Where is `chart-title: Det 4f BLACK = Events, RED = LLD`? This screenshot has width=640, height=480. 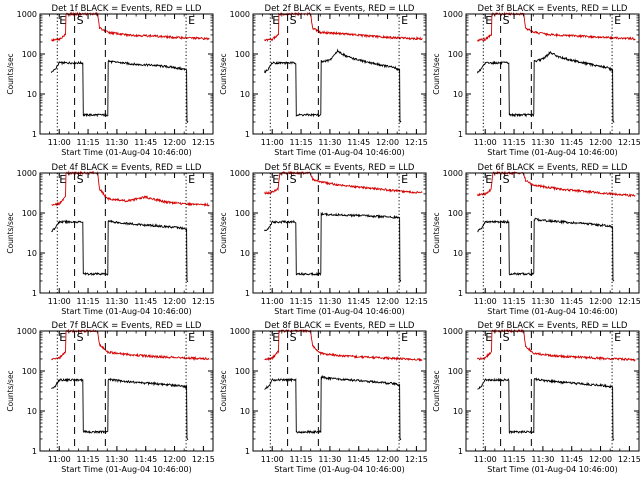
chart-title: Det 4f BLACK = Events, RED = LLD is located at coordinates (127, 168).